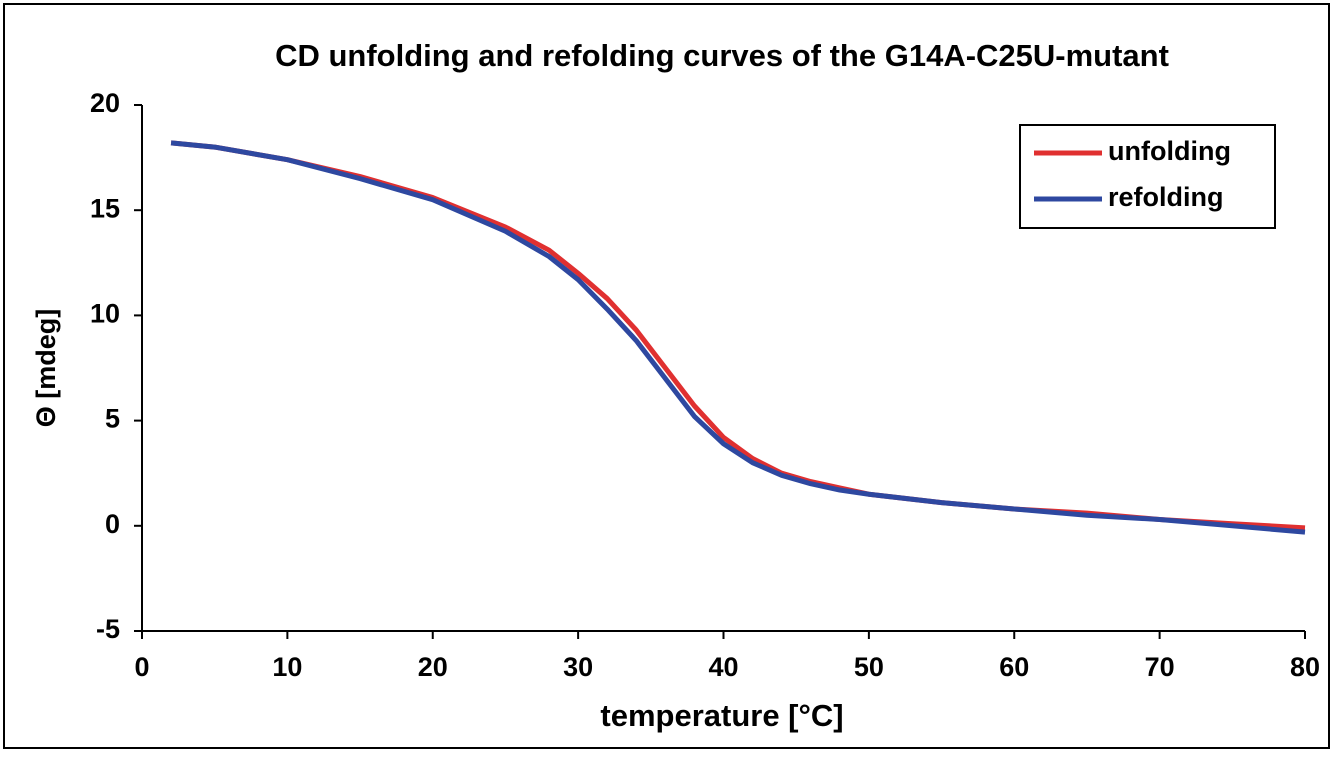  Describe the element at coordinates (105, 103) in the screenshot. I see `y-tick-label: 20` at that location.